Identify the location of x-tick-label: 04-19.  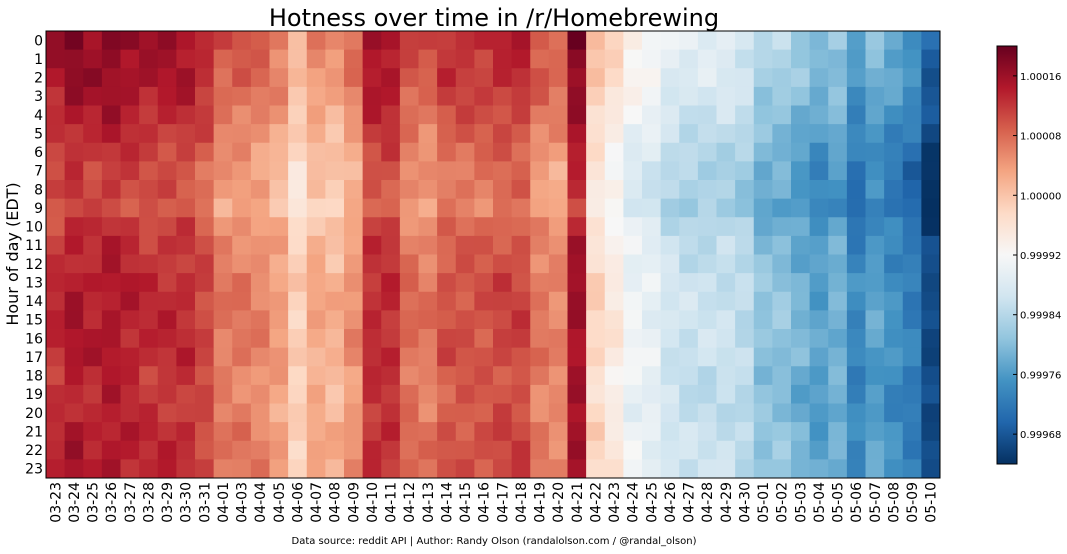
(541, 502).